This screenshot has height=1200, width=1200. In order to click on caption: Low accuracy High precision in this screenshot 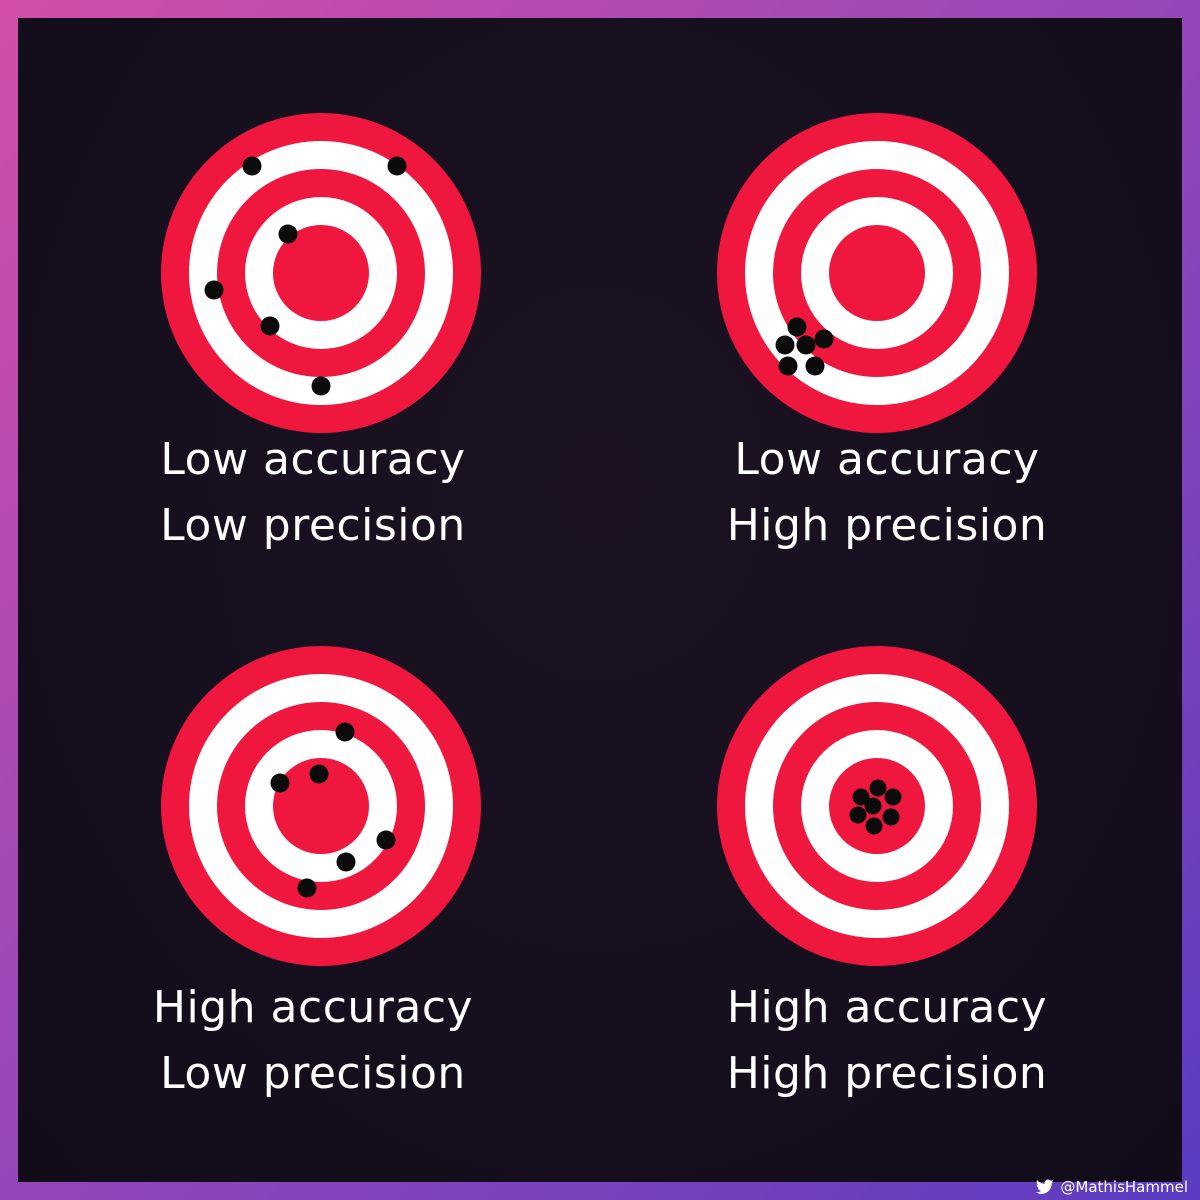, I will do `click(887, 493)`.